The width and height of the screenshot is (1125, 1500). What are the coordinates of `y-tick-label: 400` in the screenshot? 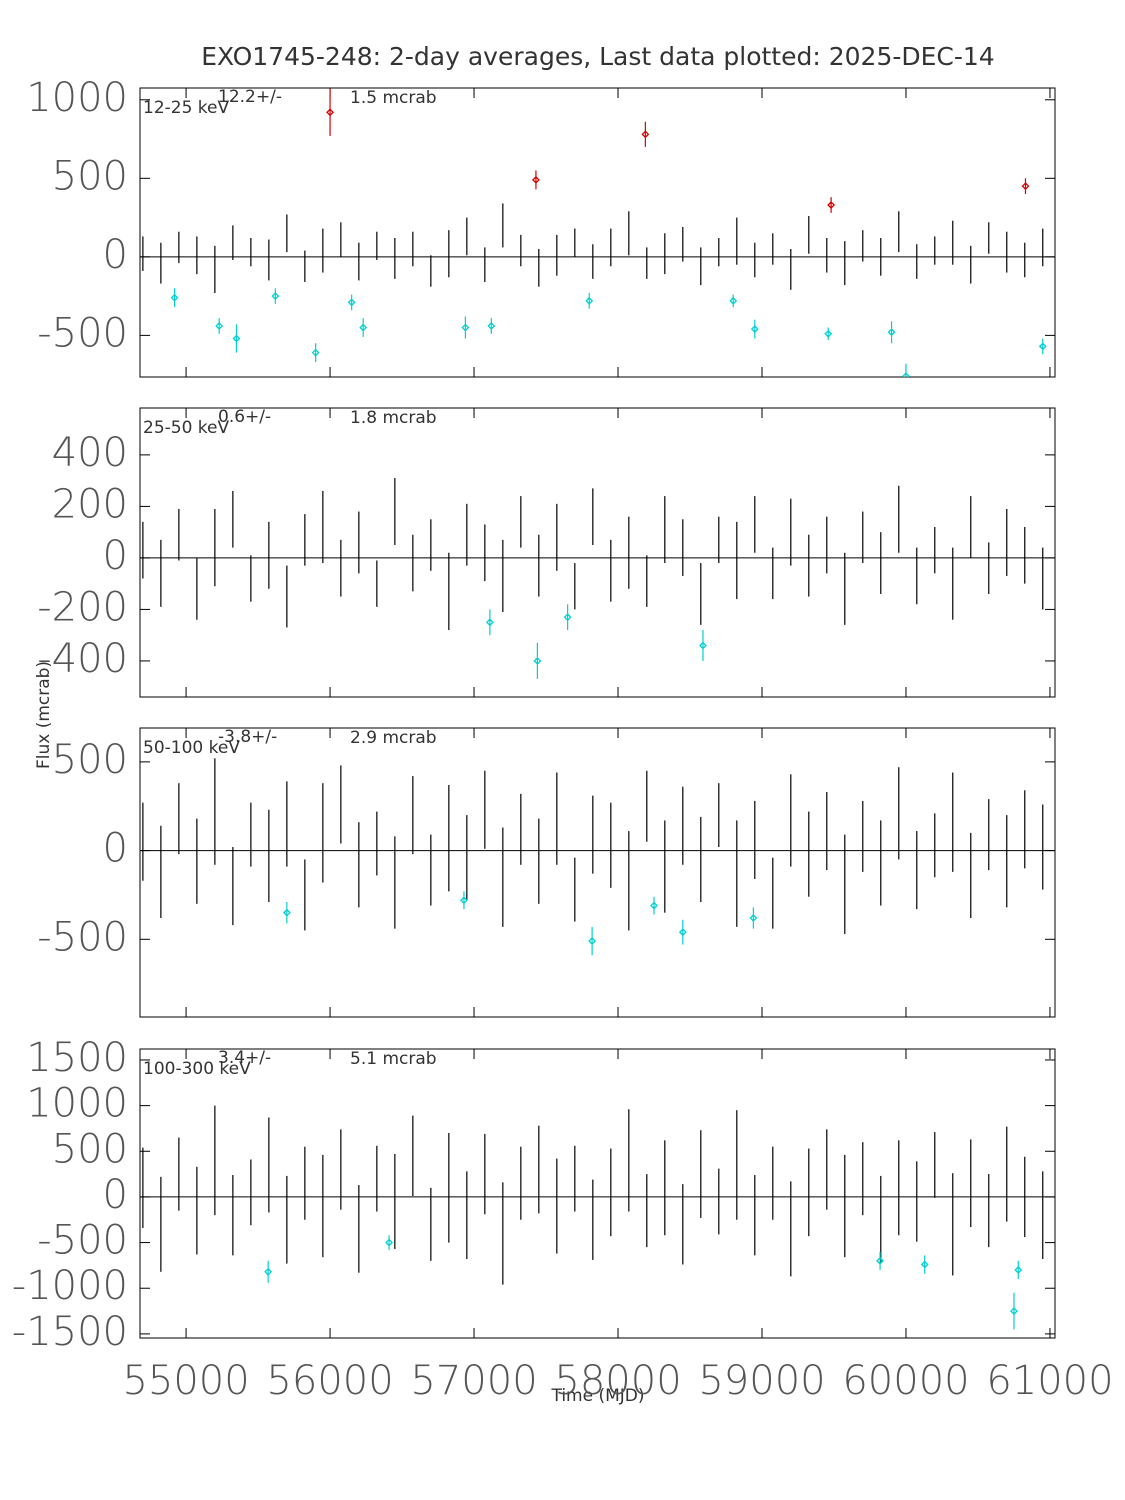 It's located at (90, 453).